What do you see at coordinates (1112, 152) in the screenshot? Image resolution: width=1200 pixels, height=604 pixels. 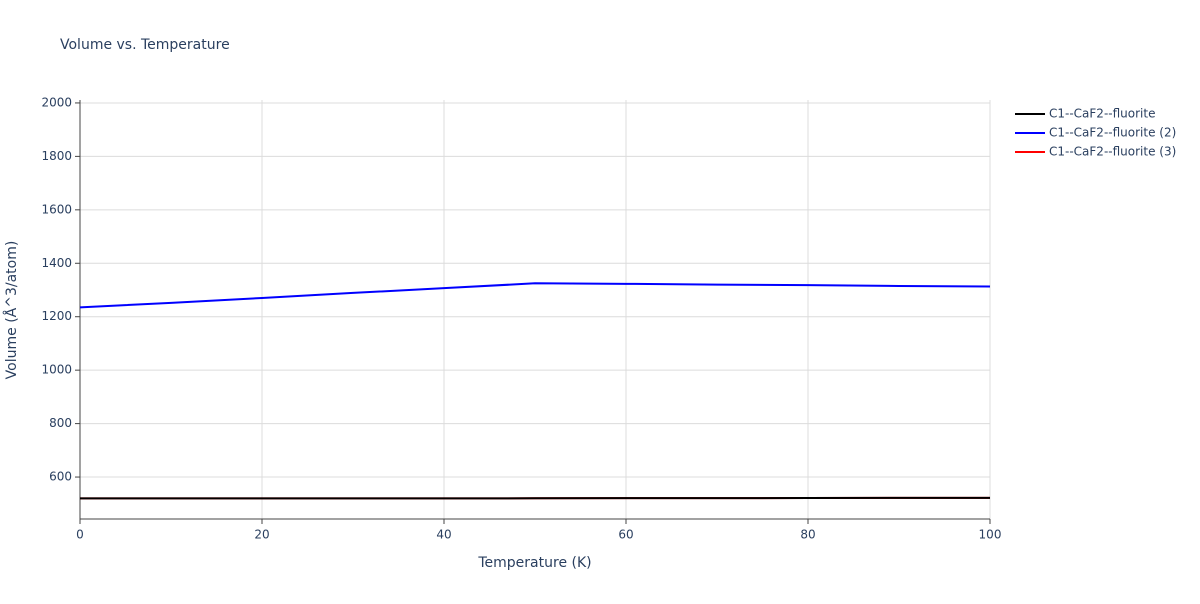 I see `legend-label: C1--CaF2--fluorite (3)` at bounding box center [1112, 152].